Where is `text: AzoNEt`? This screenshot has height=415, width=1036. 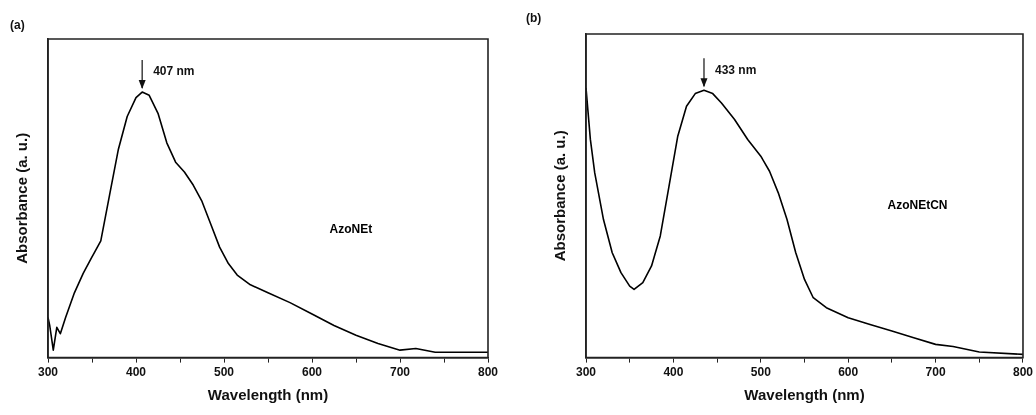
text: AzoNEt is located at coordinates (351, 229).